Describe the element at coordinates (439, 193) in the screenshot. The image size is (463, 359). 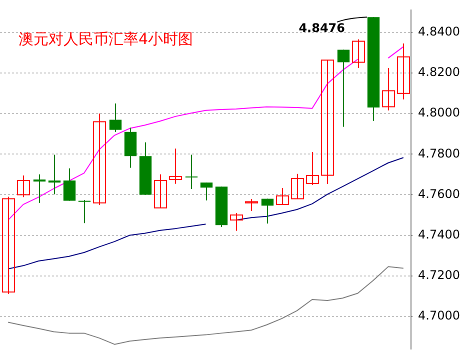
I see `y-tick-label: 4.7600` at that location.